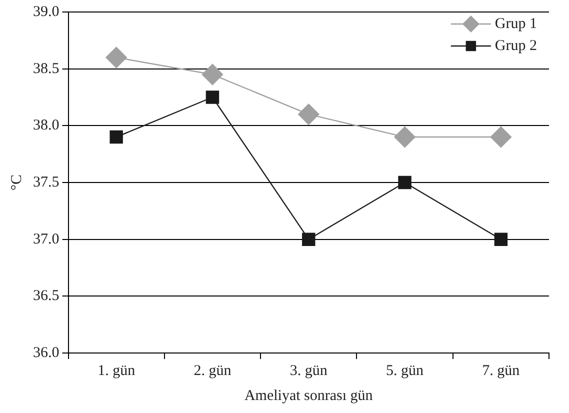 The image size is (569, 413). What do you see at coordinates (46, 12) in the screenshot?
I see `y-tick-label: 39.0` at bounding box center [46, 12].